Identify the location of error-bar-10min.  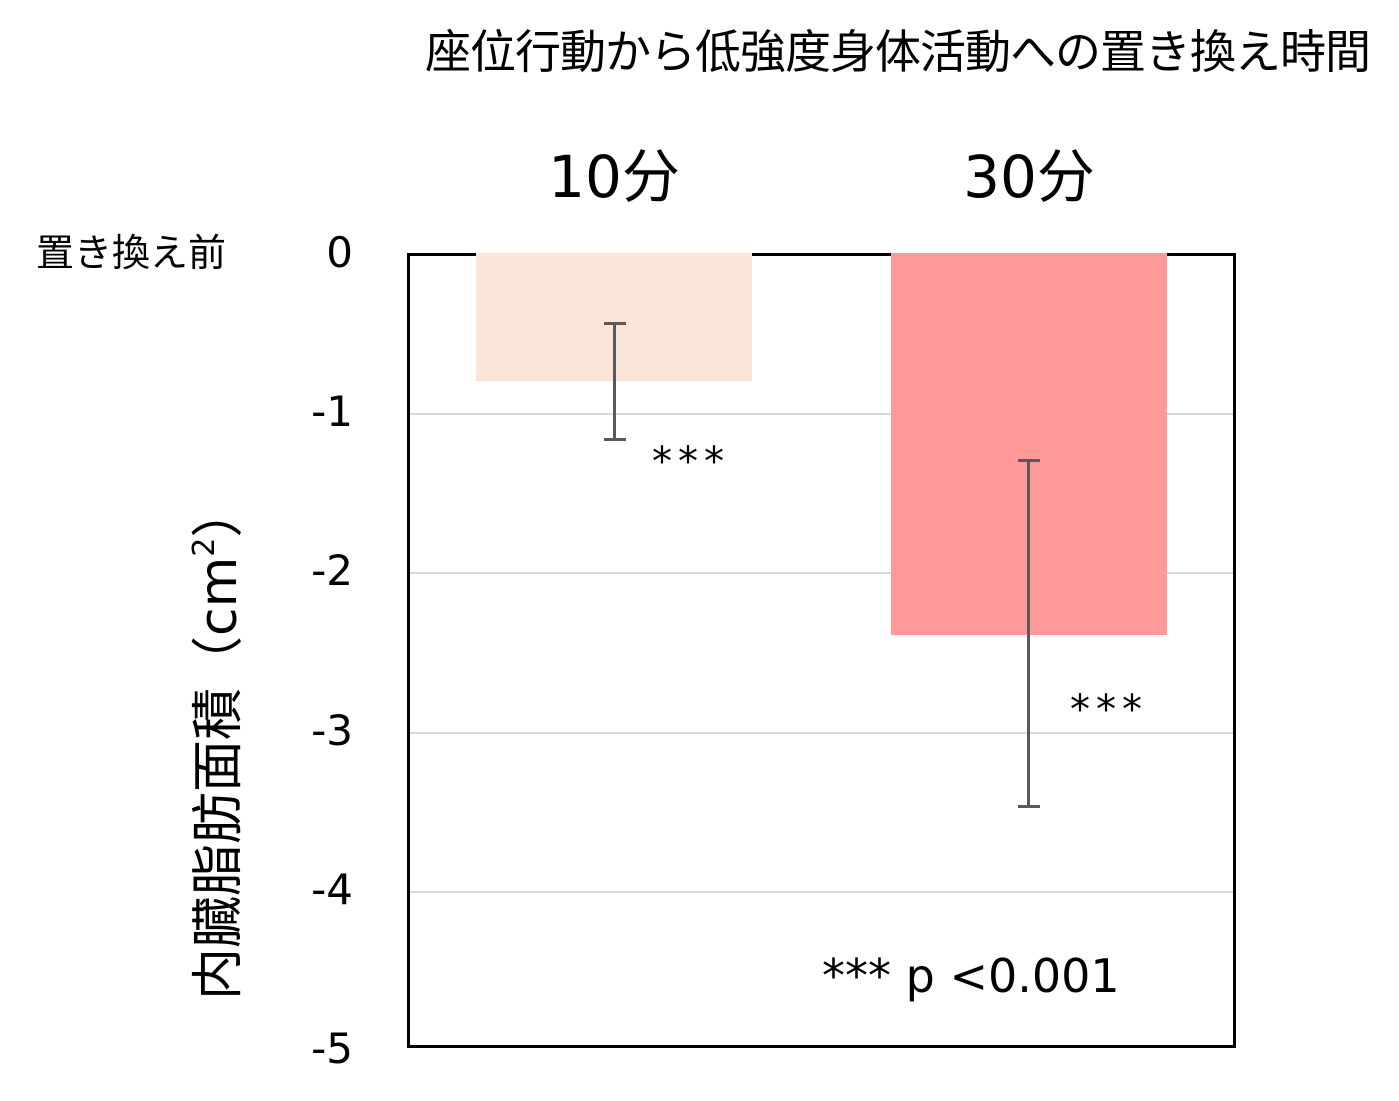
(614, 381).